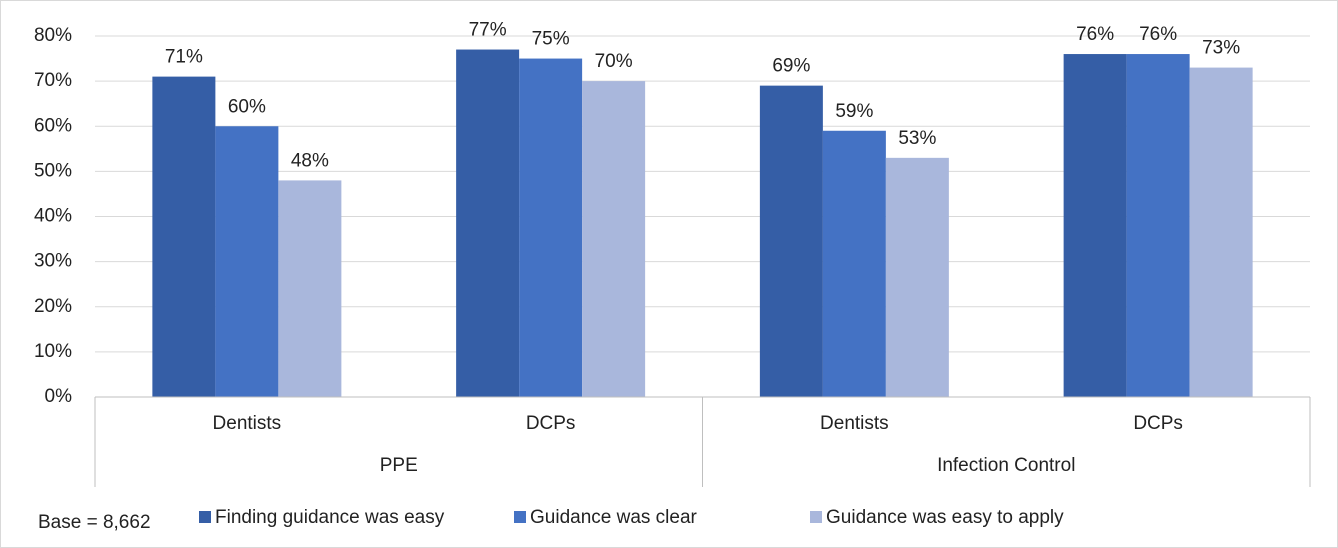 The width and height of the screenshot is (1338, 548). What do you see at coordinates (53, 306) in the screenshot?
I see `y-tick-label: 20%` at bounding box center [53, 306].